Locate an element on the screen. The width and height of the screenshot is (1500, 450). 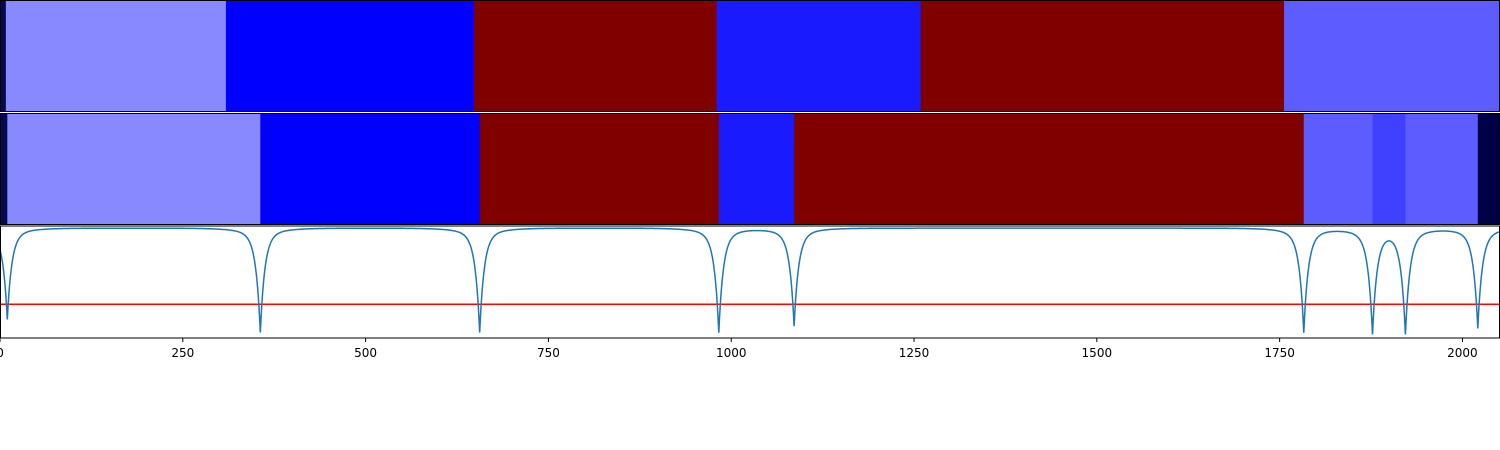
x-tick-label-1: 250 is located at coordinates (182, 353).